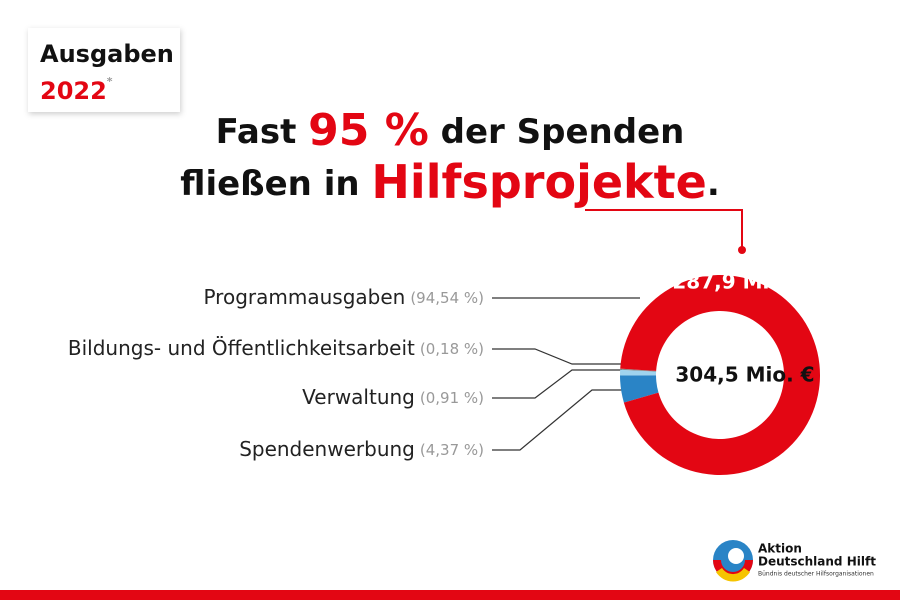 This screenshot has height=600, width=900. I want to click on title-leader, so click(664, 228).